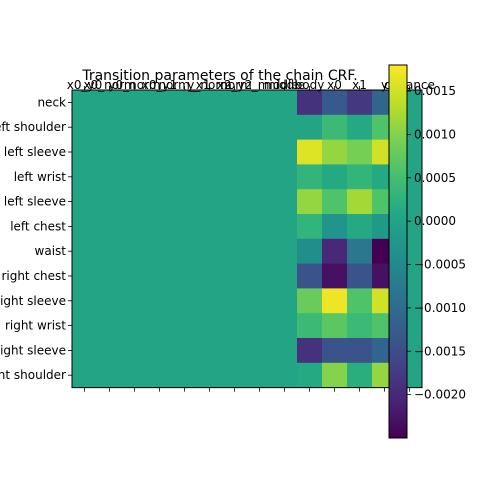 The height and width of the screenshot is (480, 480). What do you see at coordinates (159, 85) in the screenshot?
I see `x-tick-label: x0_y1` at bounding box center [159, 85].